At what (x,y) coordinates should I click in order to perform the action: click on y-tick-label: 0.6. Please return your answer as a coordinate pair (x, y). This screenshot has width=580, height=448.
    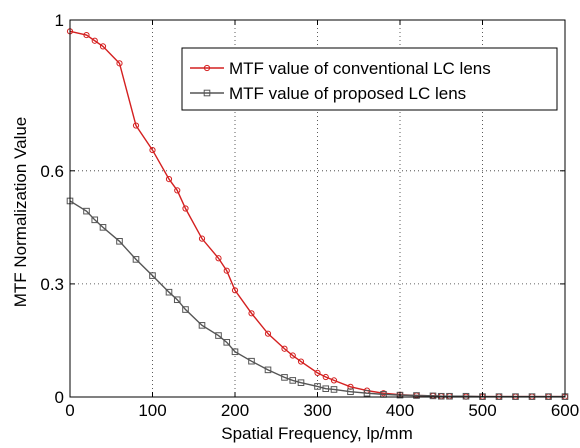
    Looking at the image, I should click on (52, 171).